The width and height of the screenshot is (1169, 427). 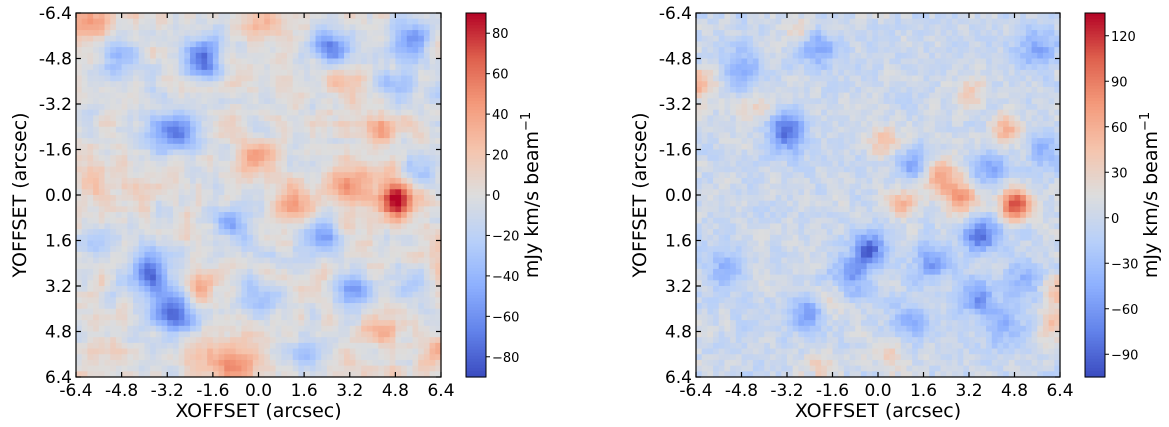 I want to click on colorbar-tick-label: −80, so click(x=505, y=358).